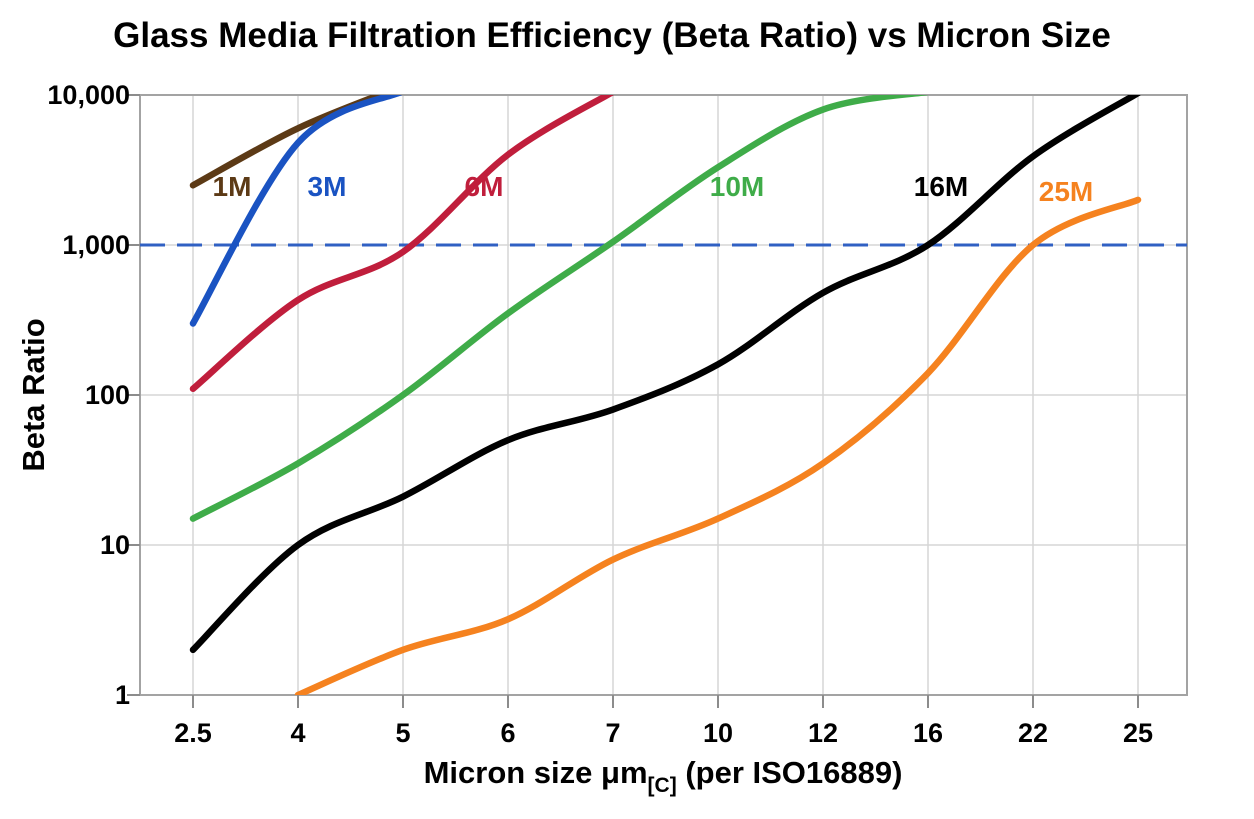  I want to click on y-tick-label: 10,000, so click(88, 95).